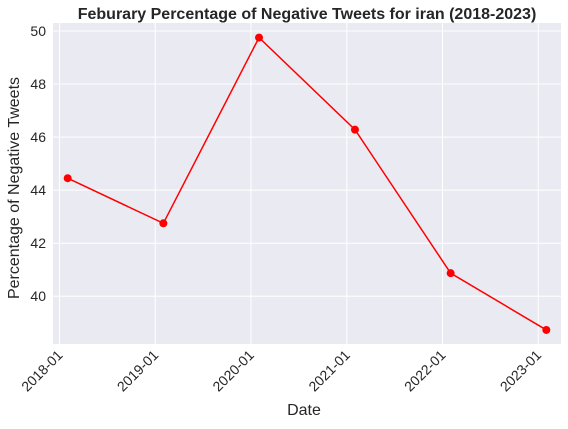 Image resolution: width=568 pixels, height=429 pixels. What do you see at coordinates (138, 371) in the screenshot?
I see `x-tick-label: 2019-01` at bounding box center [138, 371].